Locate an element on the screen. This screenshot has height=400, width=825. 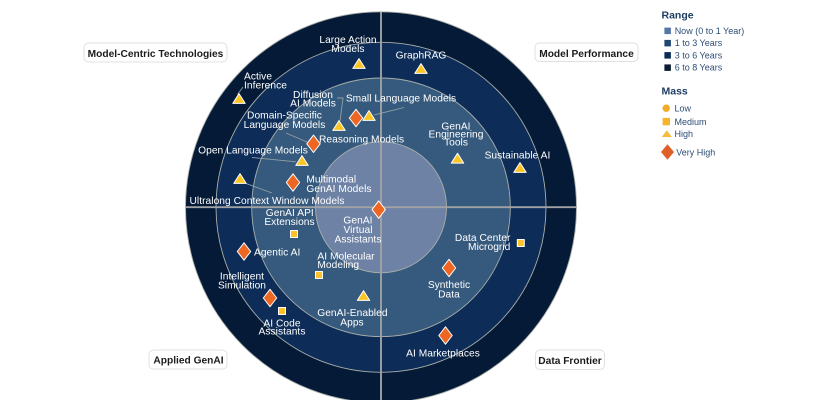
svg-text: High is located at coordinates (684, 134).